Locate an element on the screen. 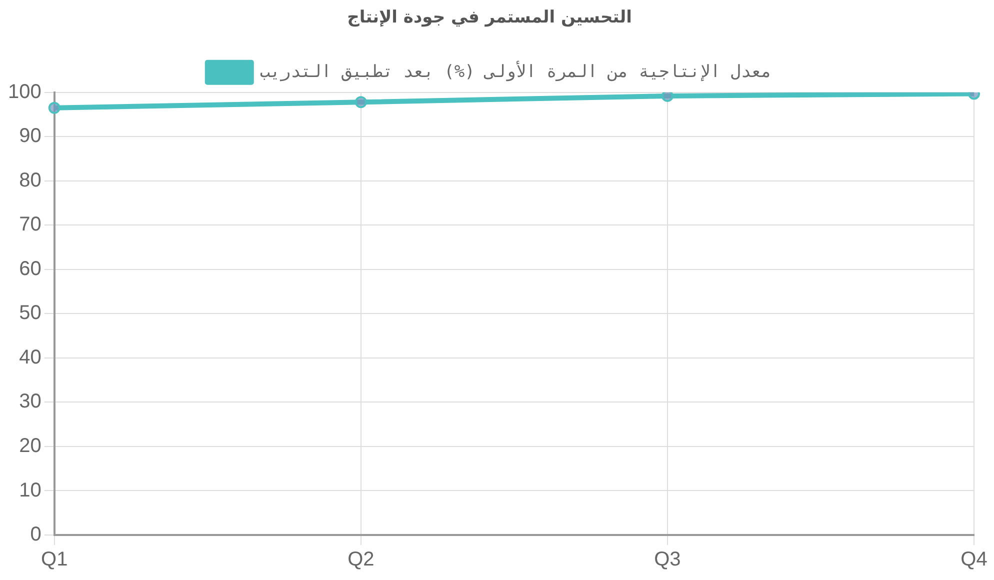 The image size is (994, 580). y-tick-label: 0 is located at coordinates (36, 535).